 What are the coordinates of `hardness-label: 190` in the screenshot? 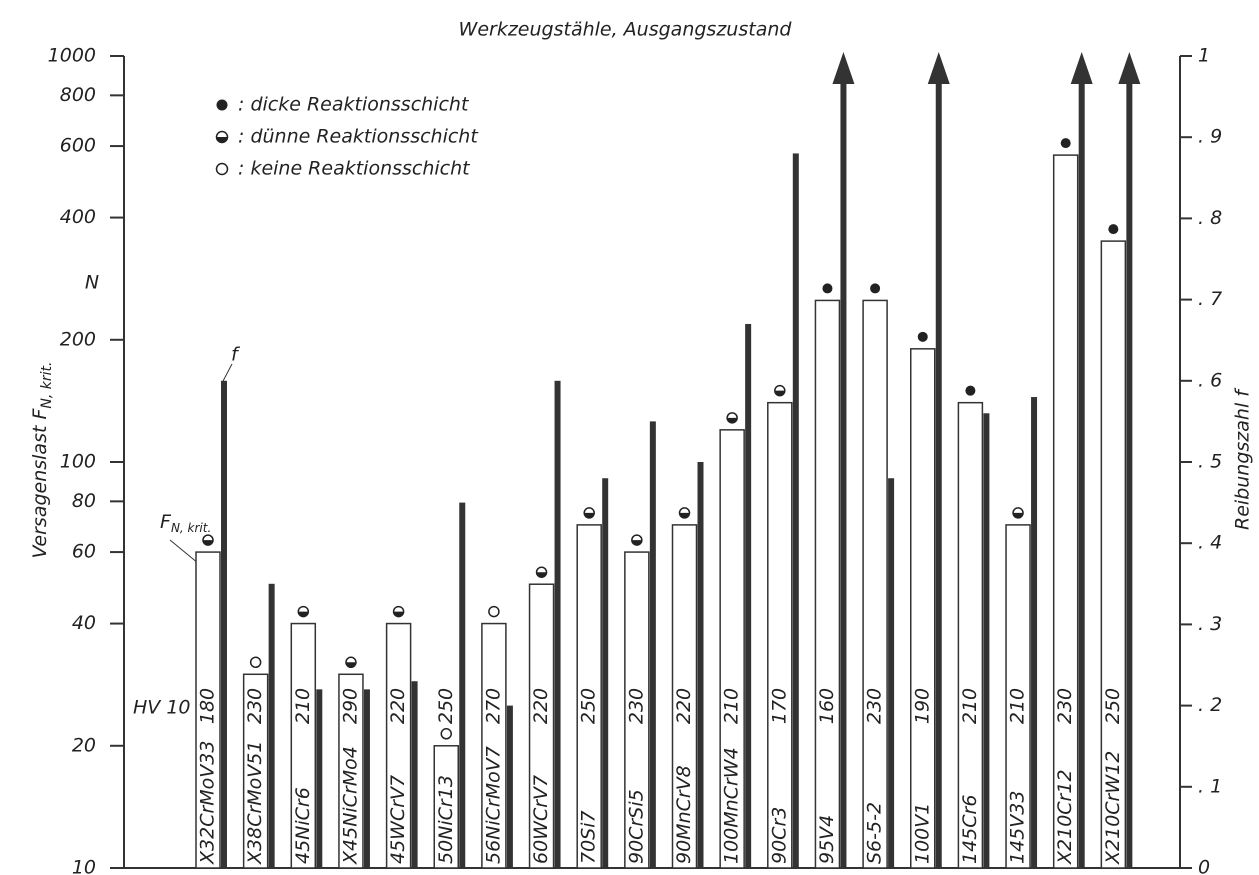 It's located at (922, 706).